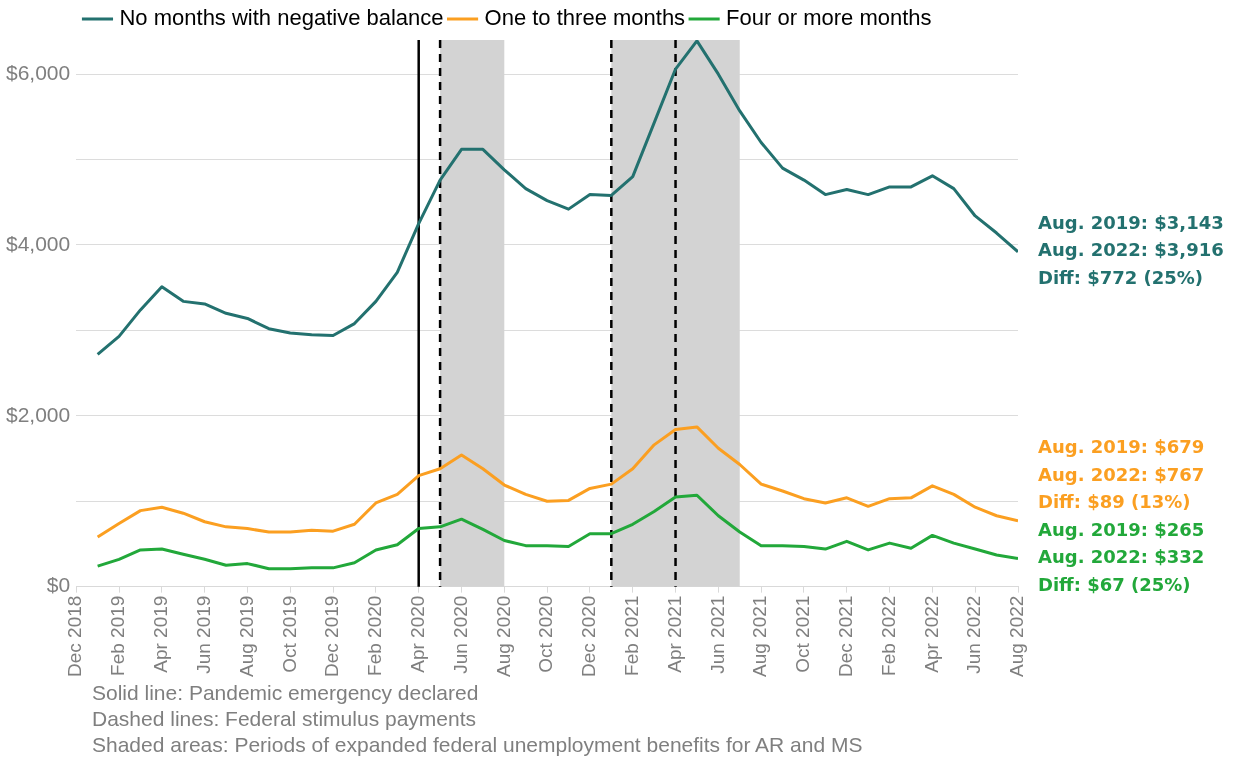 Image resolution: width=1238 pixels, height=770 pixels. What do you see at coordinates (478, 745) in the screenshot?
I see `text: Shaded areas: Periods of expanded federal unemployment benefits for AR and MS` at bounding box center [478, 745].